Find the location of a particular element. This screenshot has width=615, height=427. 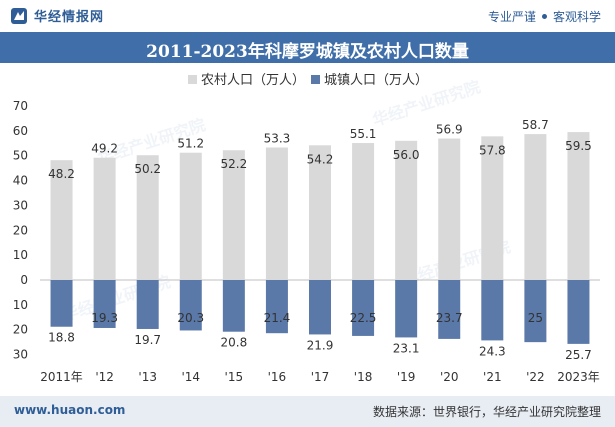

y-tick-label: 0 is located at coordinates (24, 280).